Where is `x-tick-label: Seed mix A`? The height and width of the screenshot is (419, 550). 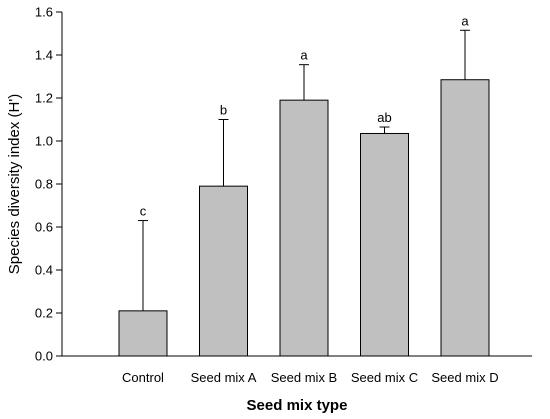
x-tick-label: Seed mix A is located at coordinates (224, 377).